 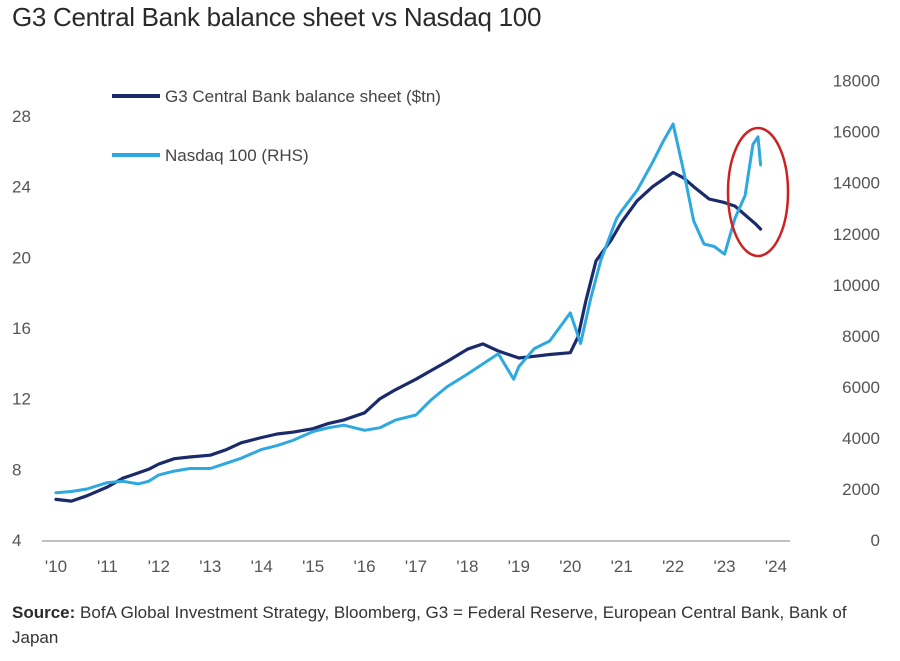 I want to click on y-left-tick-label: 12, so click(x=21, y=399).